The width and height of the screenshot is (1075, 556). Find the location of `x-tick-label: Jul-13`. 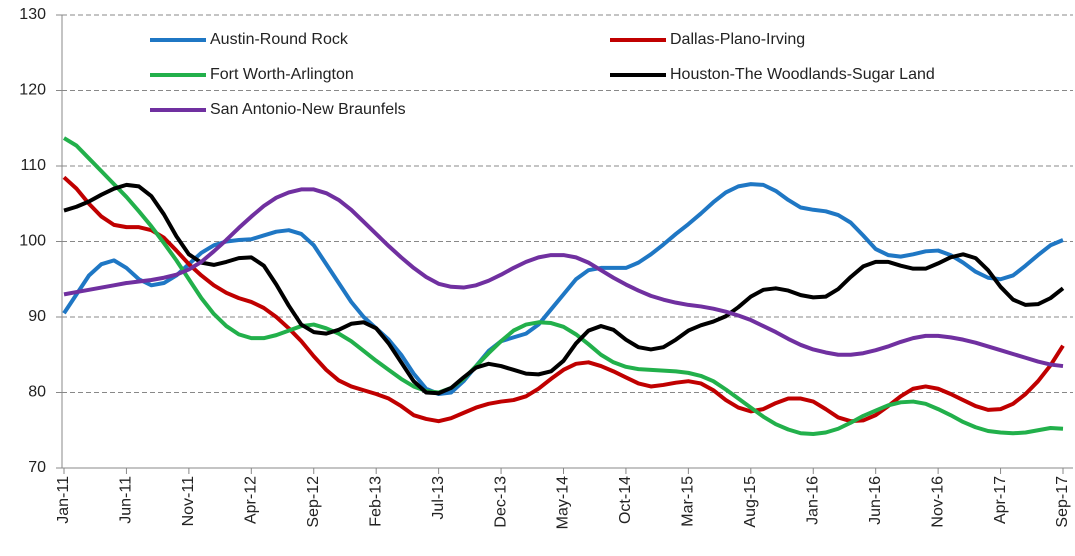

x-tick-label: Jul-13 is located at coordinates (438, 498).